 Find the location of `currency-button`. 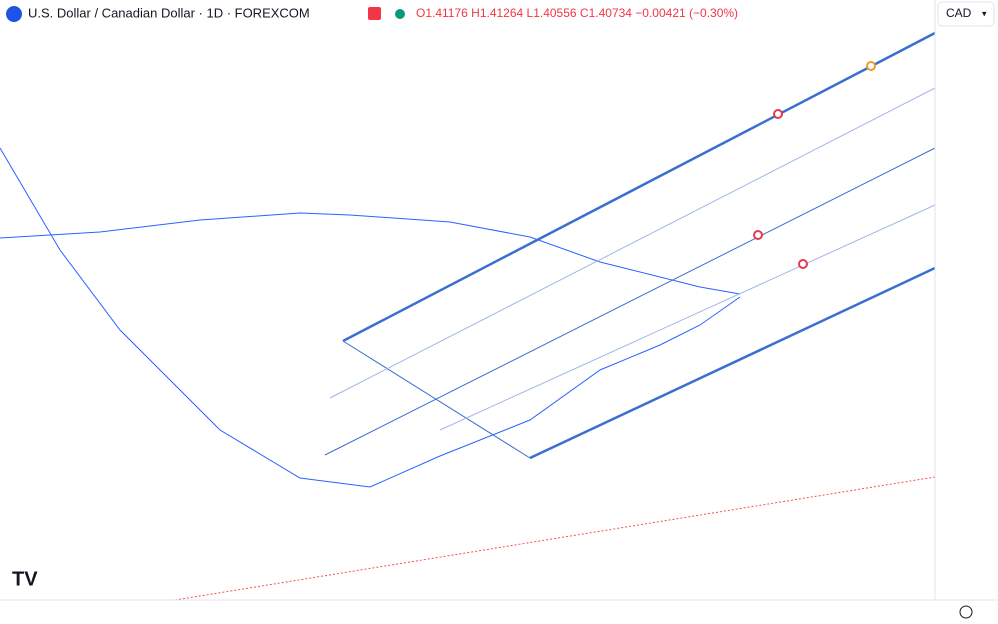

currency-button is located at coordinates (966, 14).